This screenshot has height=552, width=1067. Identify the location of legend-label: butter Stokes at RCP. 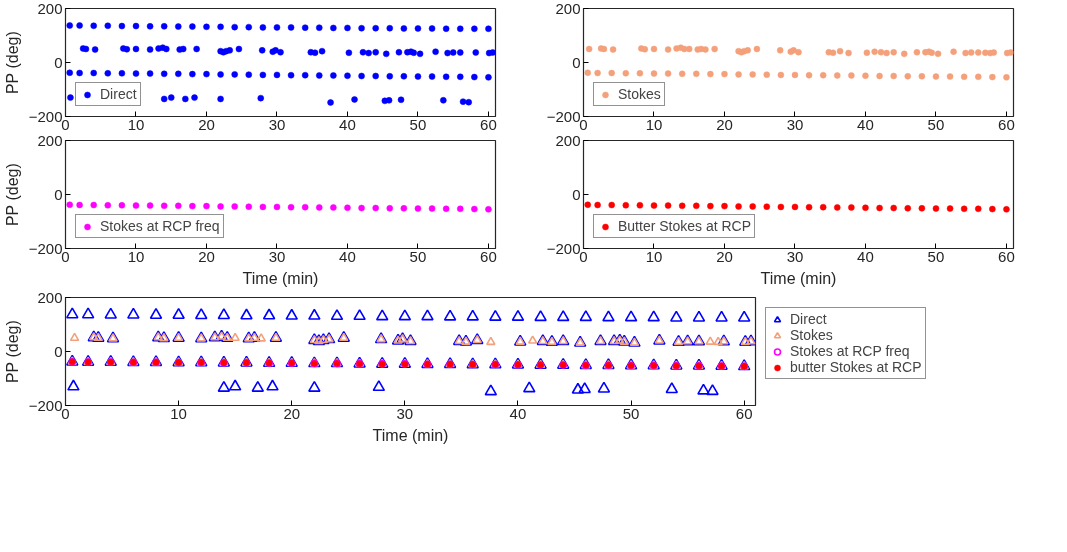
(856, 367).